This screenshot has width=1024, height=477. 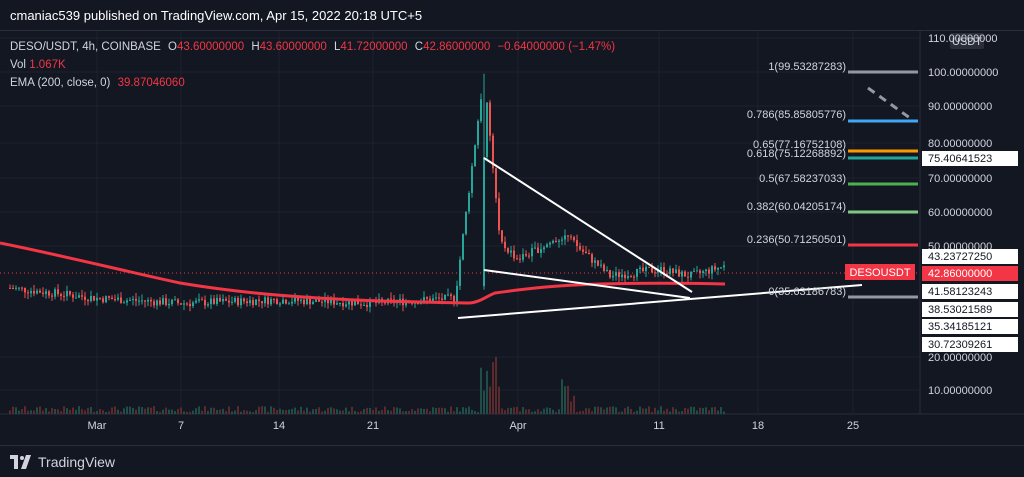 What do you see at coordinates (587, 284) in the screenshot?
I see `wedge-lower-trendline` at bounding box center [587, 284].